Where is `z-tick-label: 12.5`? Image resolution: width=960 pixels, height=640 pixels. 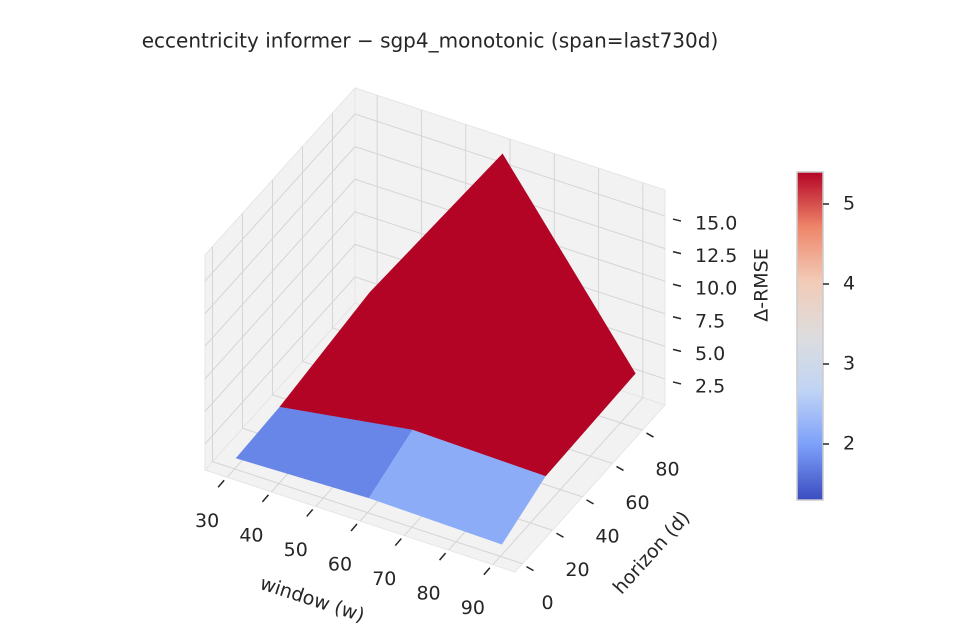 z-tick-label: 12.5 is located at coordinates (716, 256).